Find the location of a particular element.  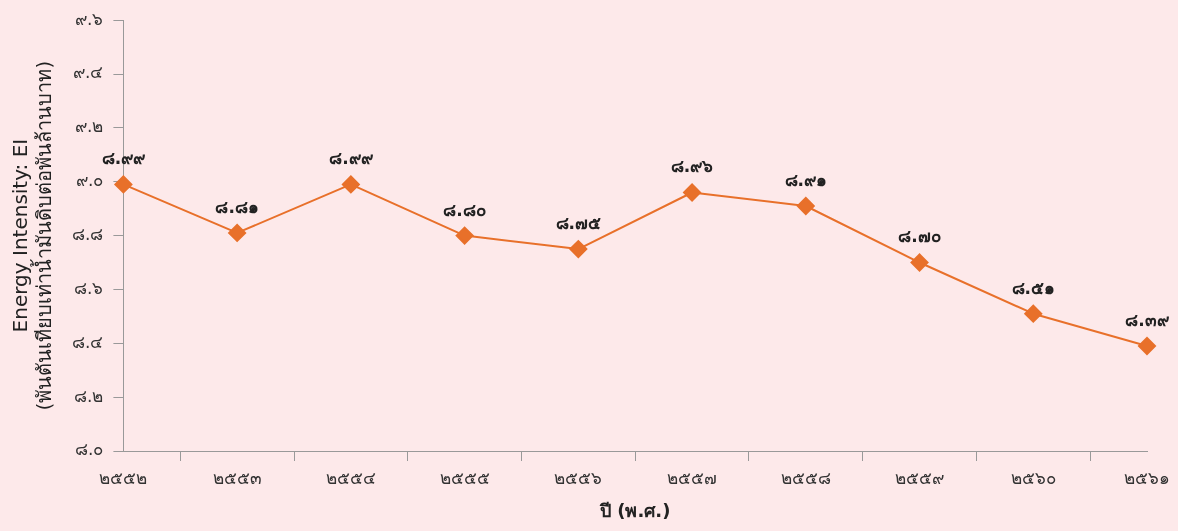

y-axis-title: Energy Intensity: EI (พันตันเทียบเท่าน้ำมันดิบต่อพันล้านบาท) is located at coordinates (32, 235).